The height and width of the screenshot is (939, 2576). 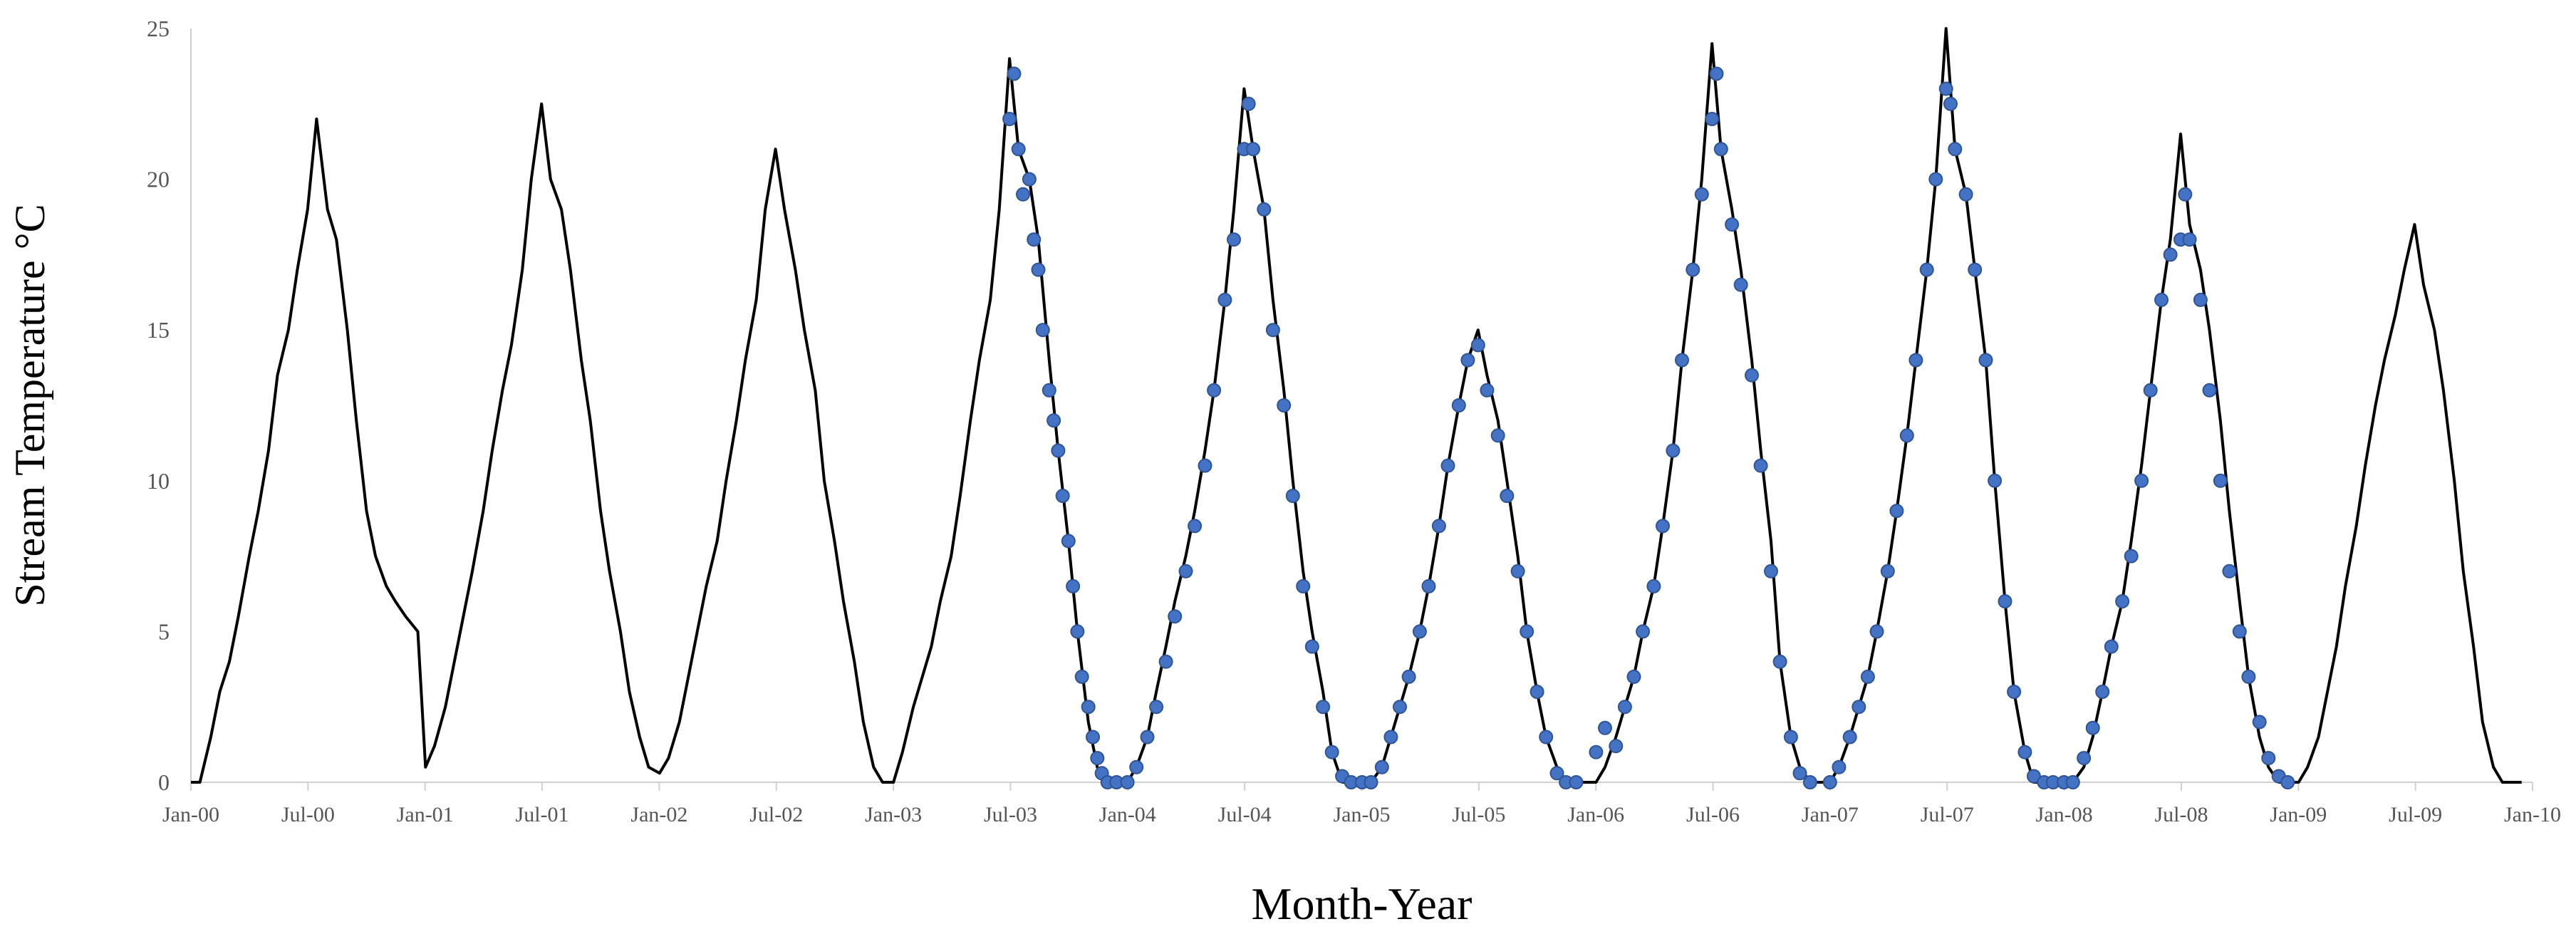 I want to click on x-tick-label: Jan-02, so click(x=658, y=814).